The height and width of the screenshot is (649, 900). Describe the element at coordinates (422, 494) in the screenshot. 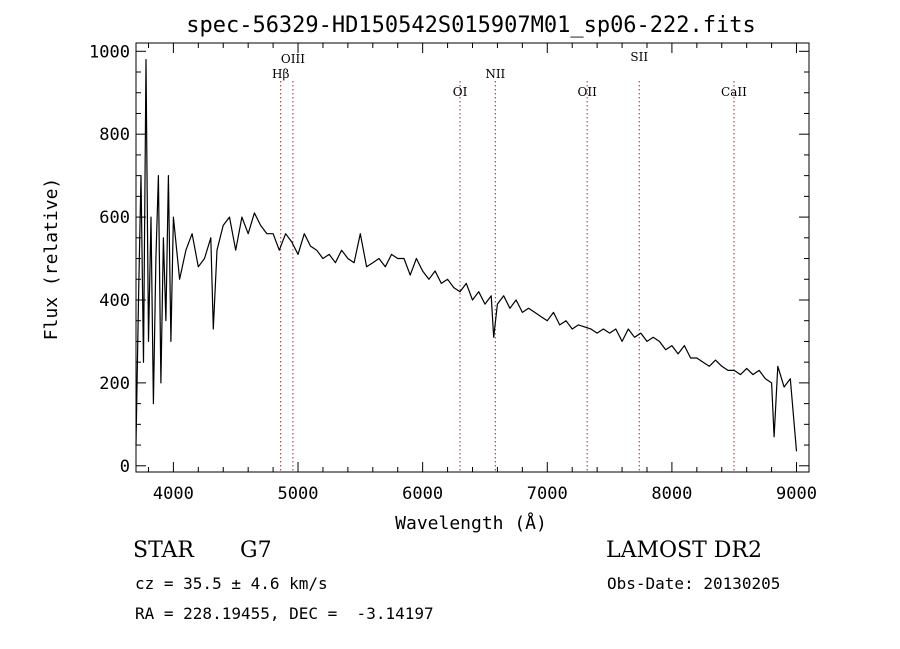

I see `x-tick-label: 6000` at that location.